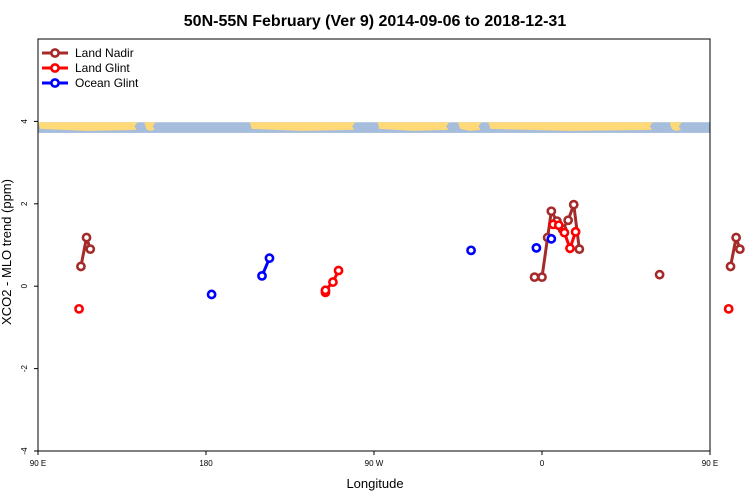 This screenshot has width=750, height=500. I want to click on legend-label: Land Nadir, so click(104, 53).